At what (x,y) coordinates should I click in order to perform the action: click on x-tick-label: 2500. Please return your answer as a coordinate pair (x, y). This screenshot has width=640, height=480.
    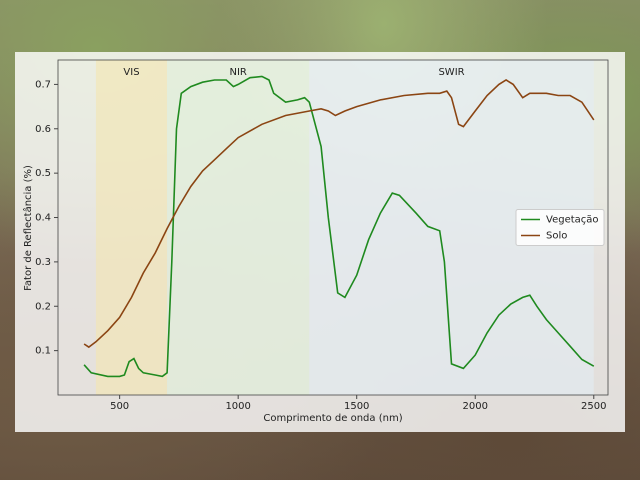
    Looking at the image, I should click on (593, 406).